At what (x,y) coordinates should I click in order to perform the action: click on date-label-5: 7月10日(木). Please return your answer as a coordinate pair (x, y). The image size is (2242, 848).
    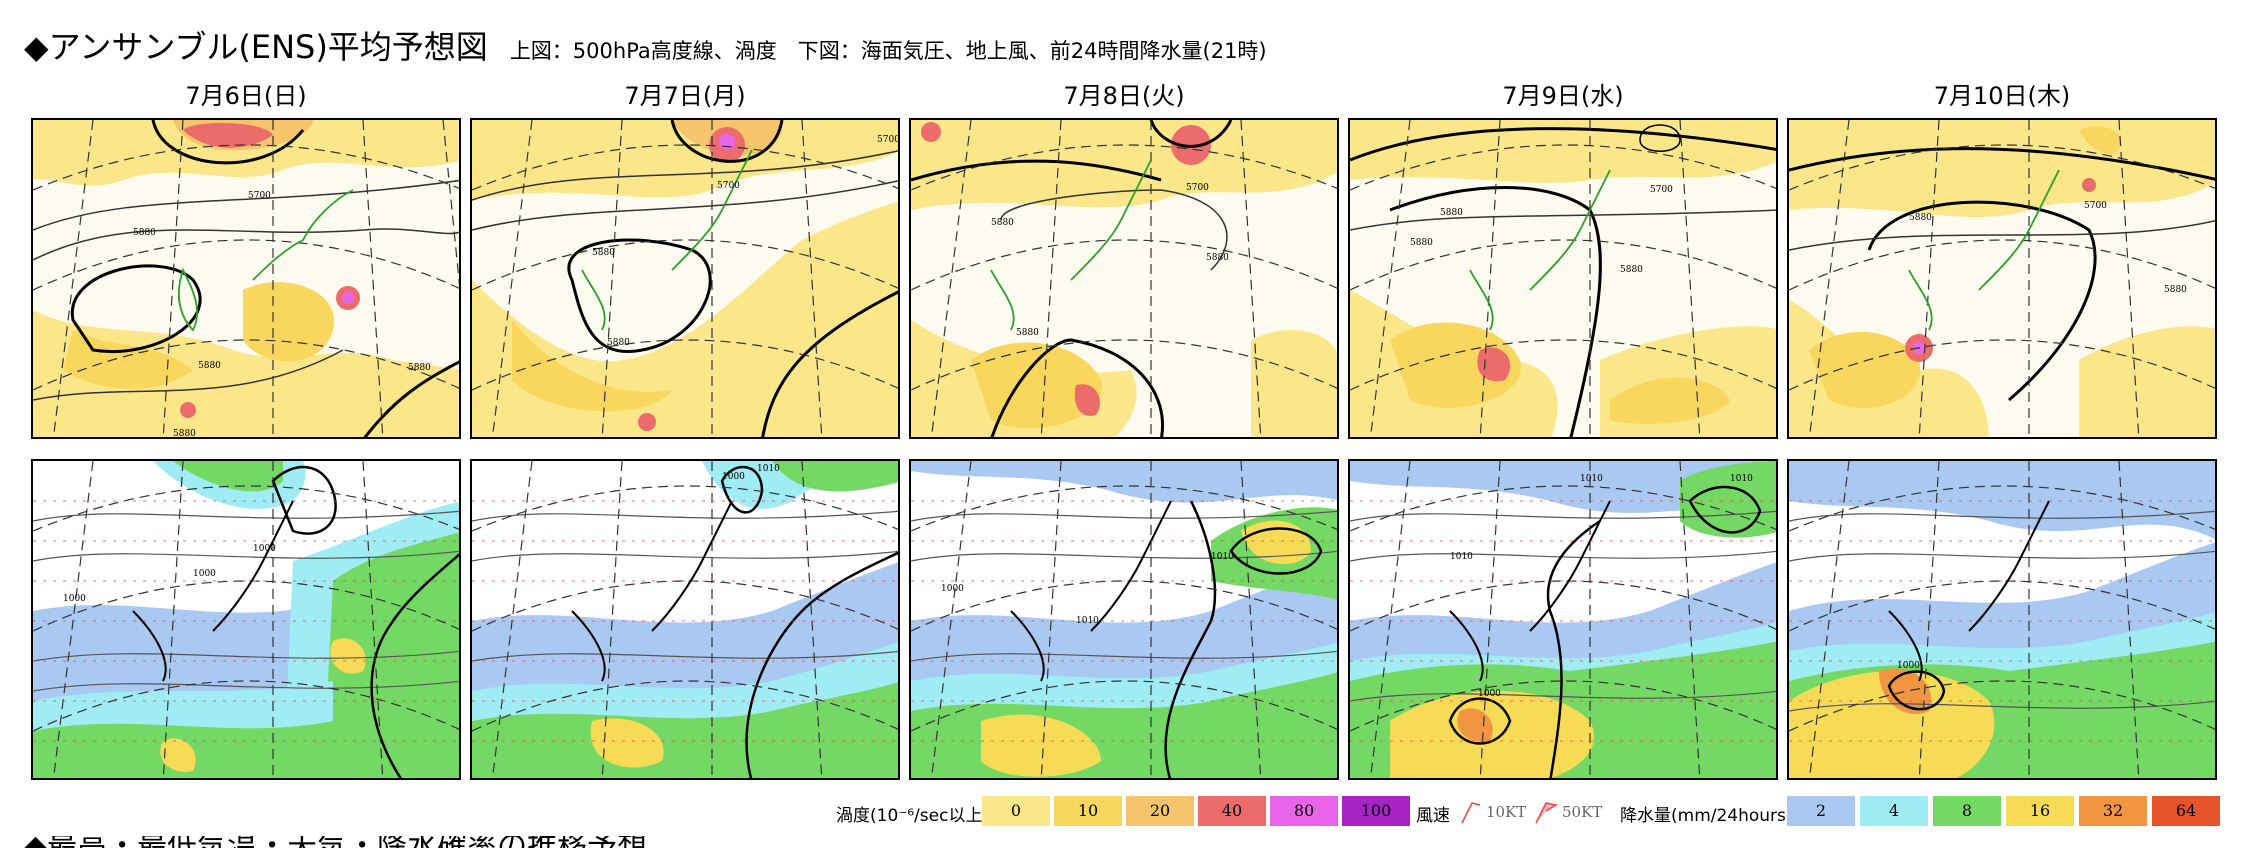
    Looking at the image, I should click on (2002, 96).